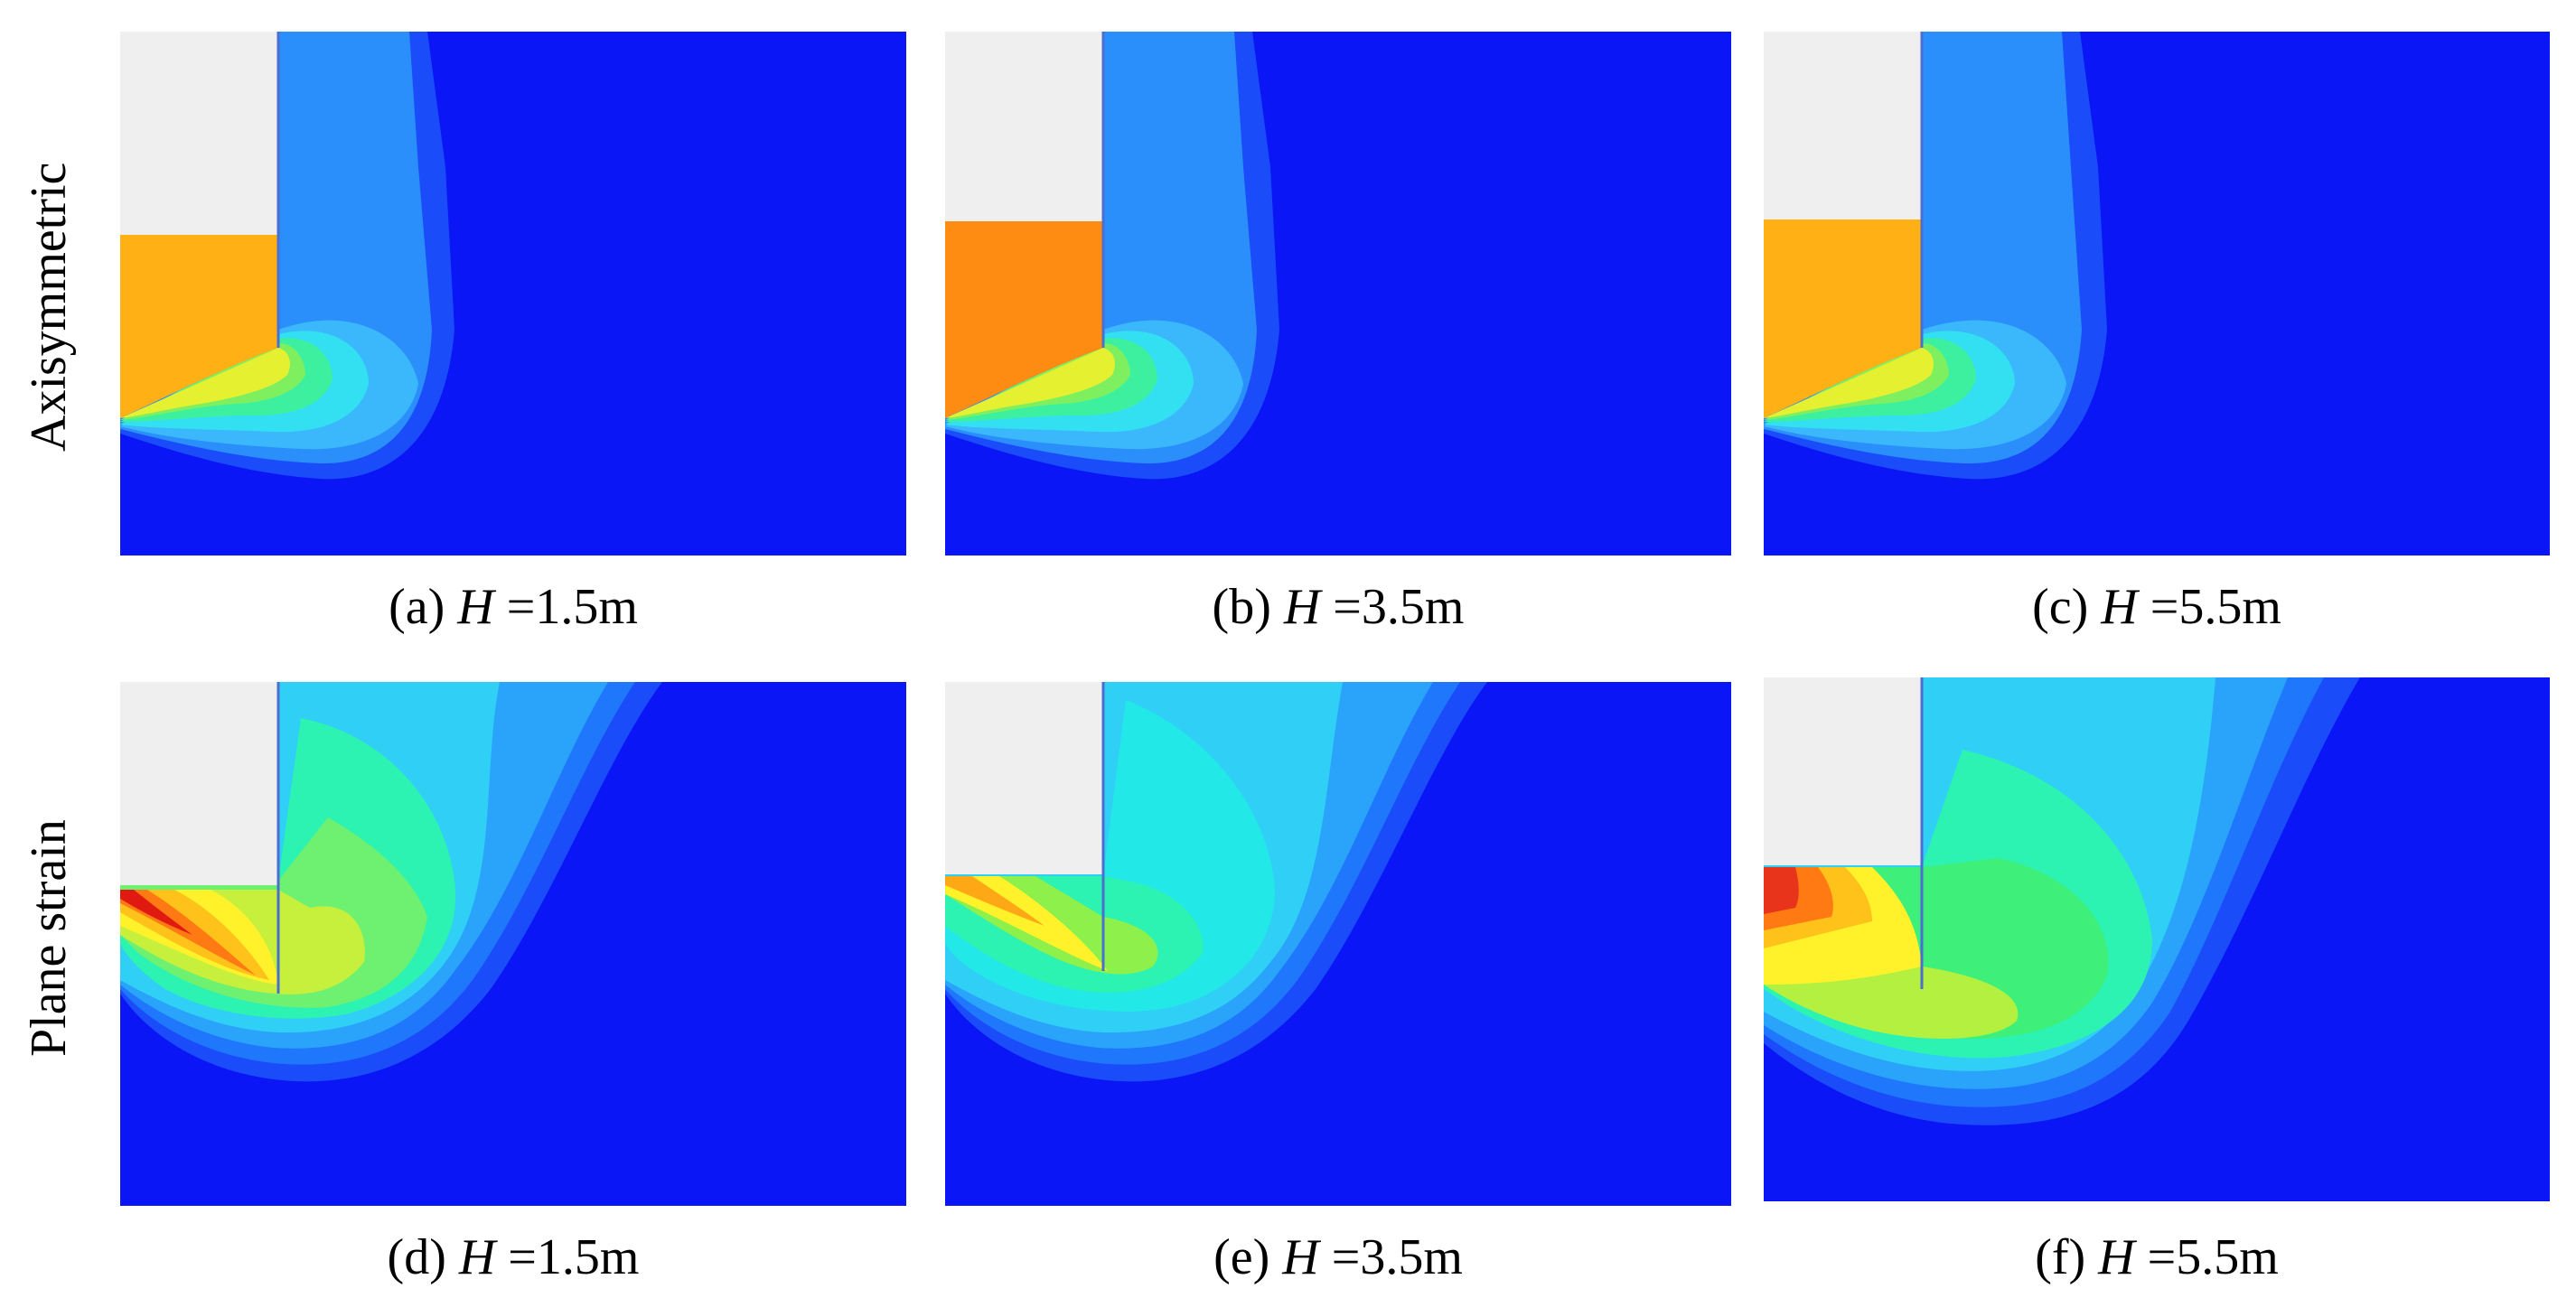 This screenshot has height=1307, width=2576. What do you see at coordinates (513, 1257) in the screenshot?
I see `caption-d: (d) H =1.5m` at bounding box center [513, 1257].